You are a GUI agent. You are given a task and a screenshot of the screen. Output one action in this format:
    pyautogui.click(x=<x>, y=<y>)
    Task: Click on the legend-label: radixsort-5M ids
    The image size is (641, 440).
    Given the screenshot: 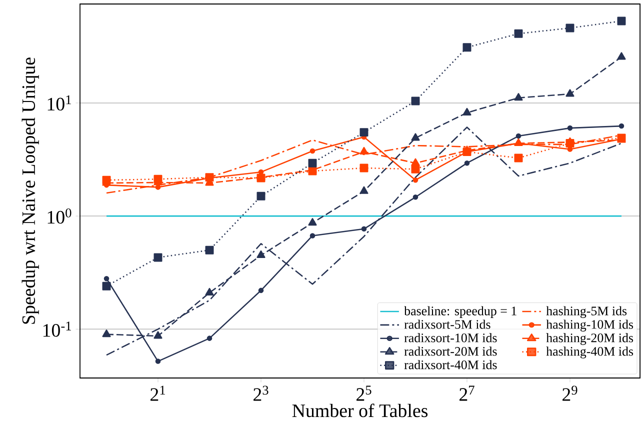 What is the action you would take?
    pyautogui.click(x=447, y=324)
    